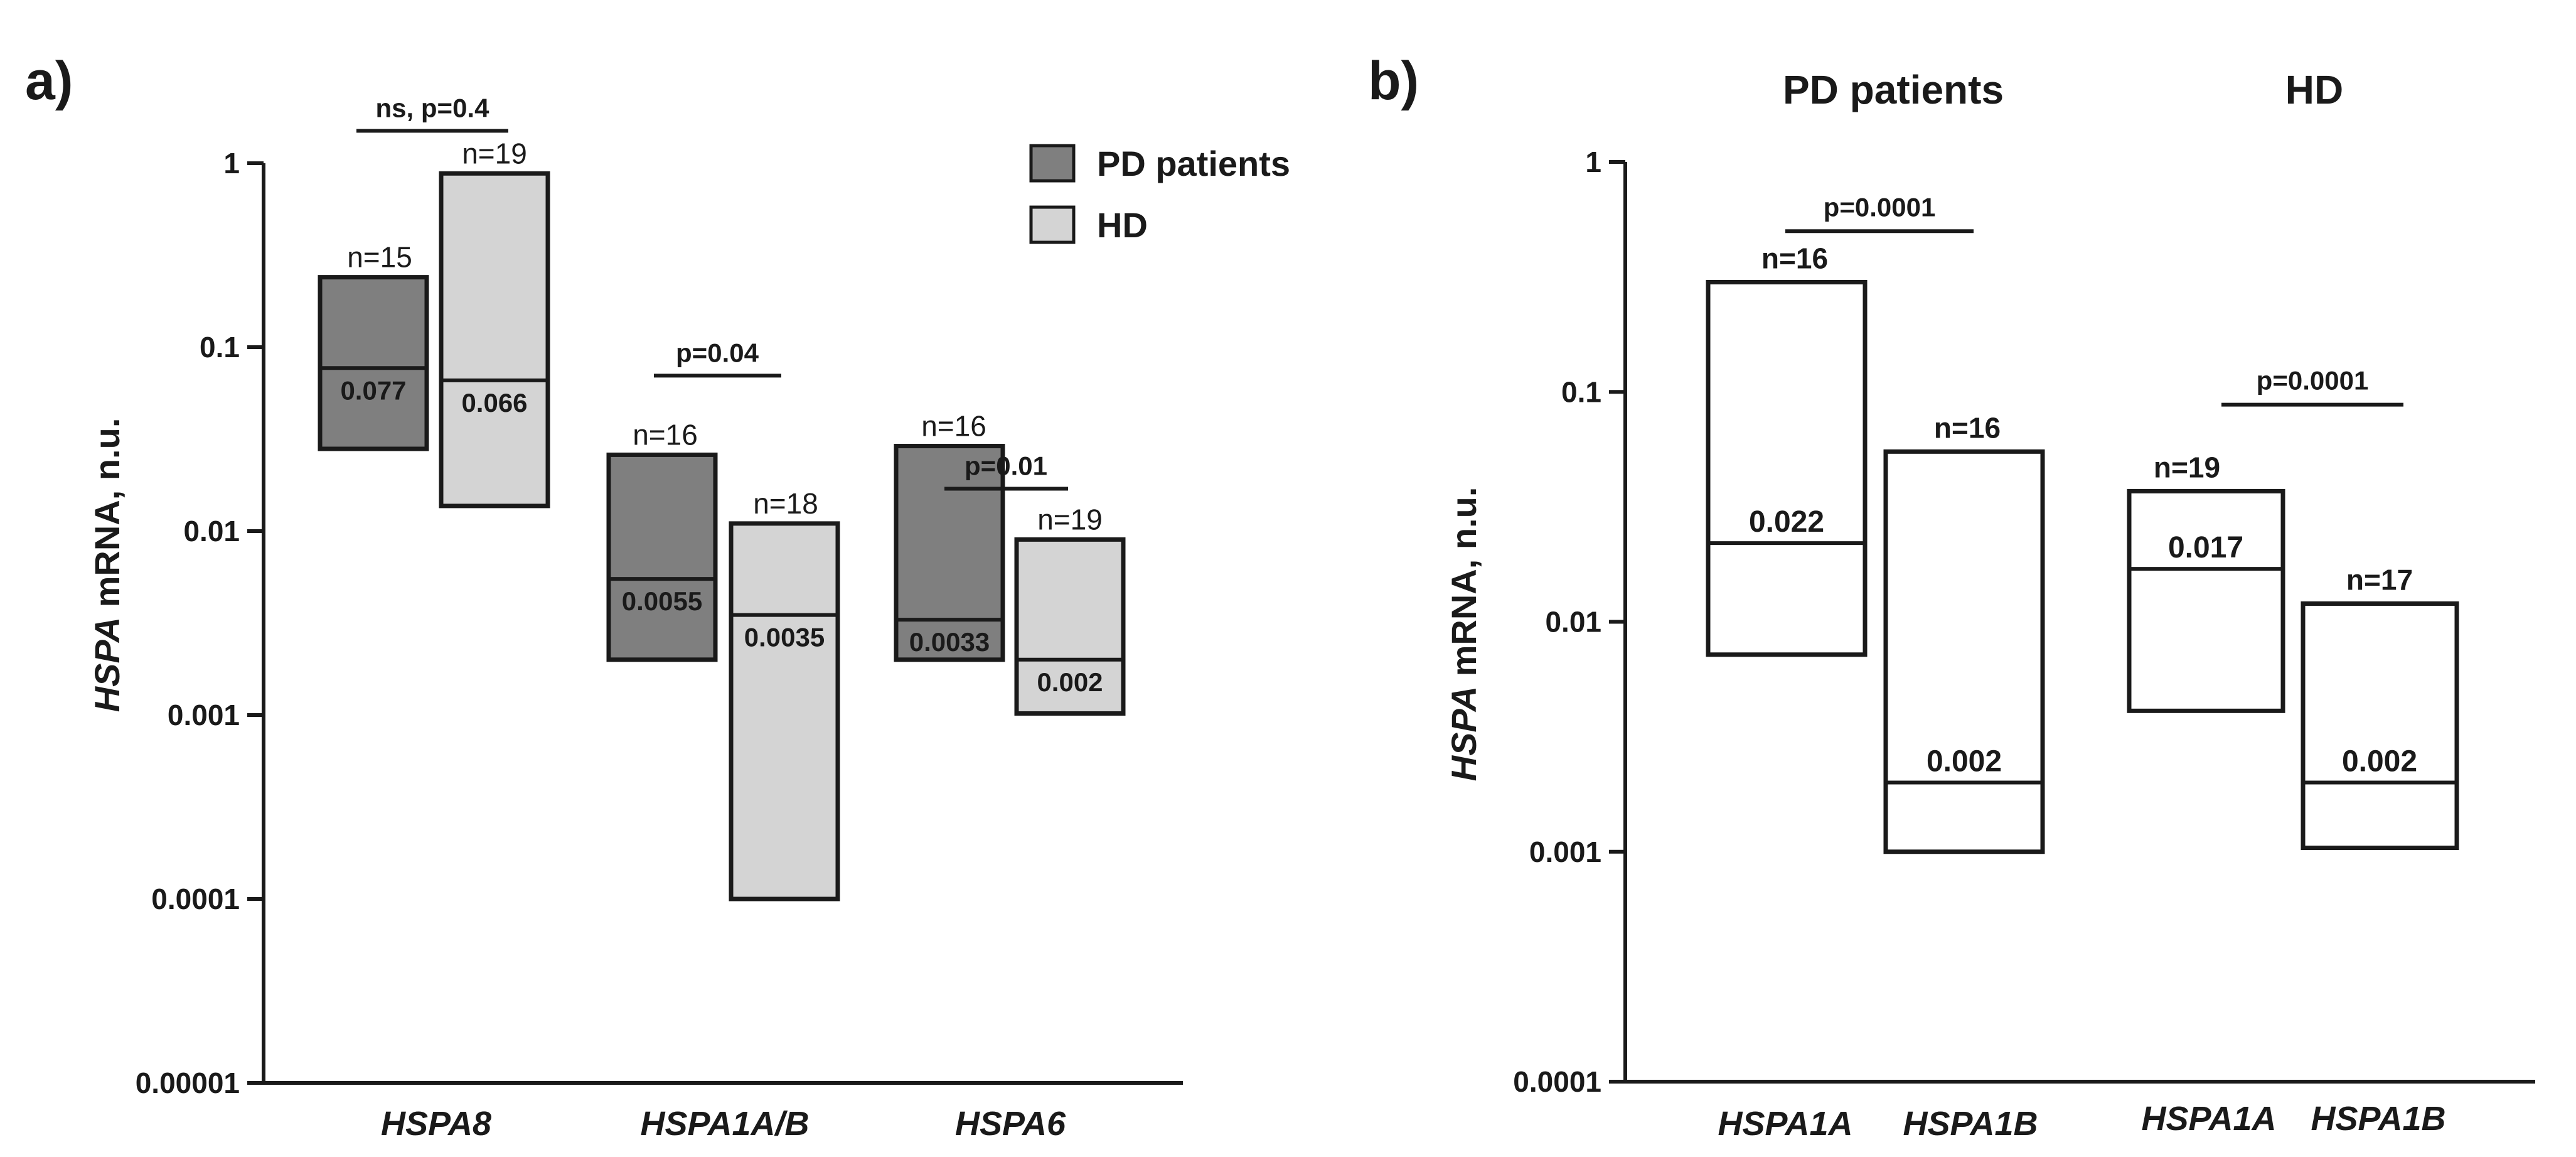 Image resolution: width=2576 pixels, height=1157 pixels. Describe the element at coordinates (724, 1124) in the screenshot. I see `panel-a-x-label-hspa1ab: HSPA1A/B` at that location.